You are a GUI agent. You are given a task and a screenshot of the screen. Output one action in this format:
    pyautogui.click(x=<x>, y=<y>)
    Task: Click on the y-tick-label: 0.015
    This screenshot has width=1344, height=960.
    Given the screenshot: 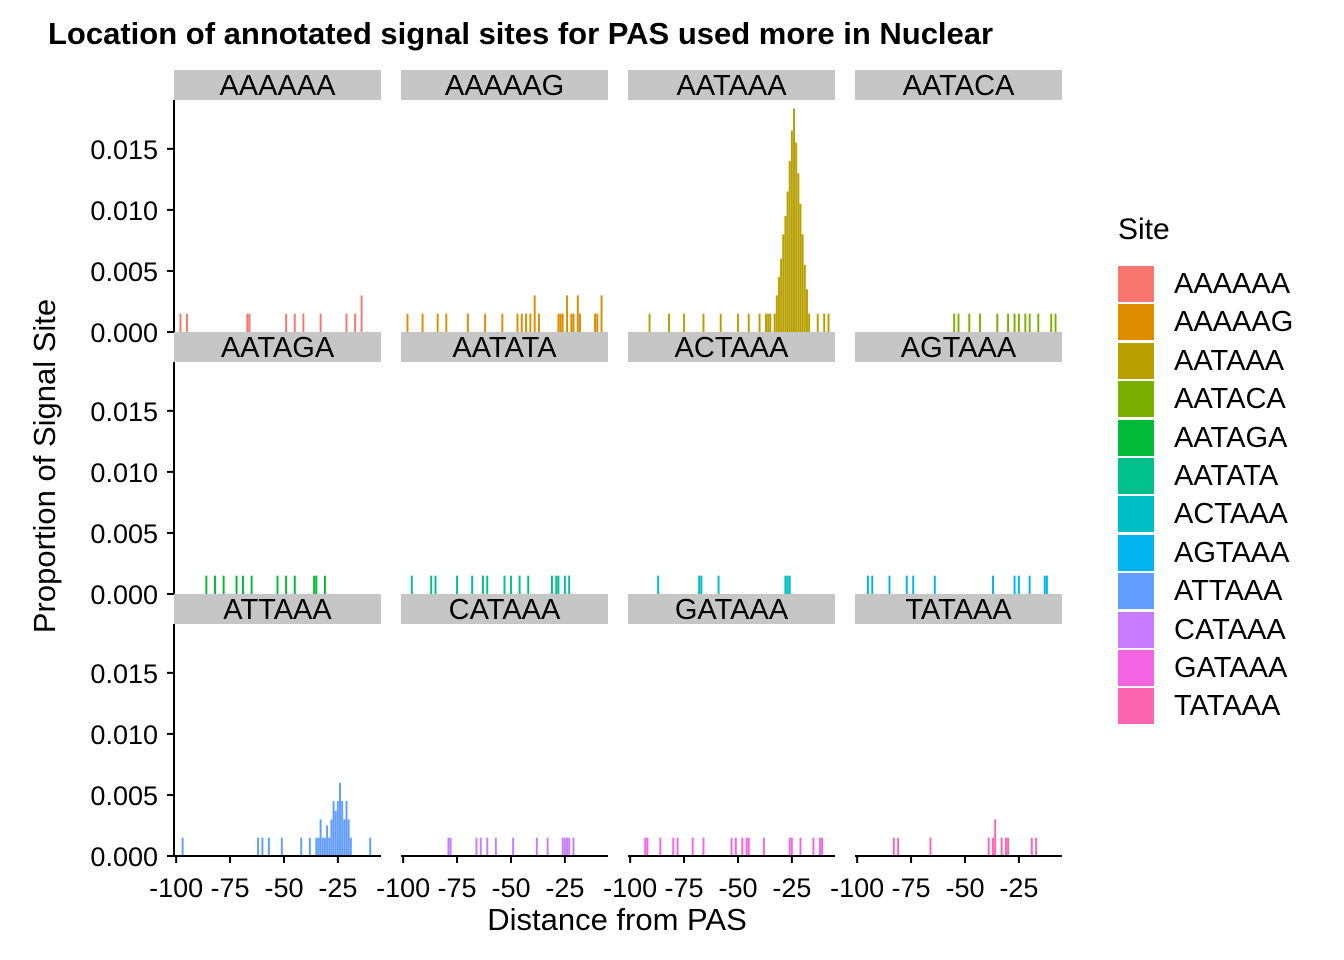 What is the action you would take?
    pyautogui.click(x=124, y=674)
    